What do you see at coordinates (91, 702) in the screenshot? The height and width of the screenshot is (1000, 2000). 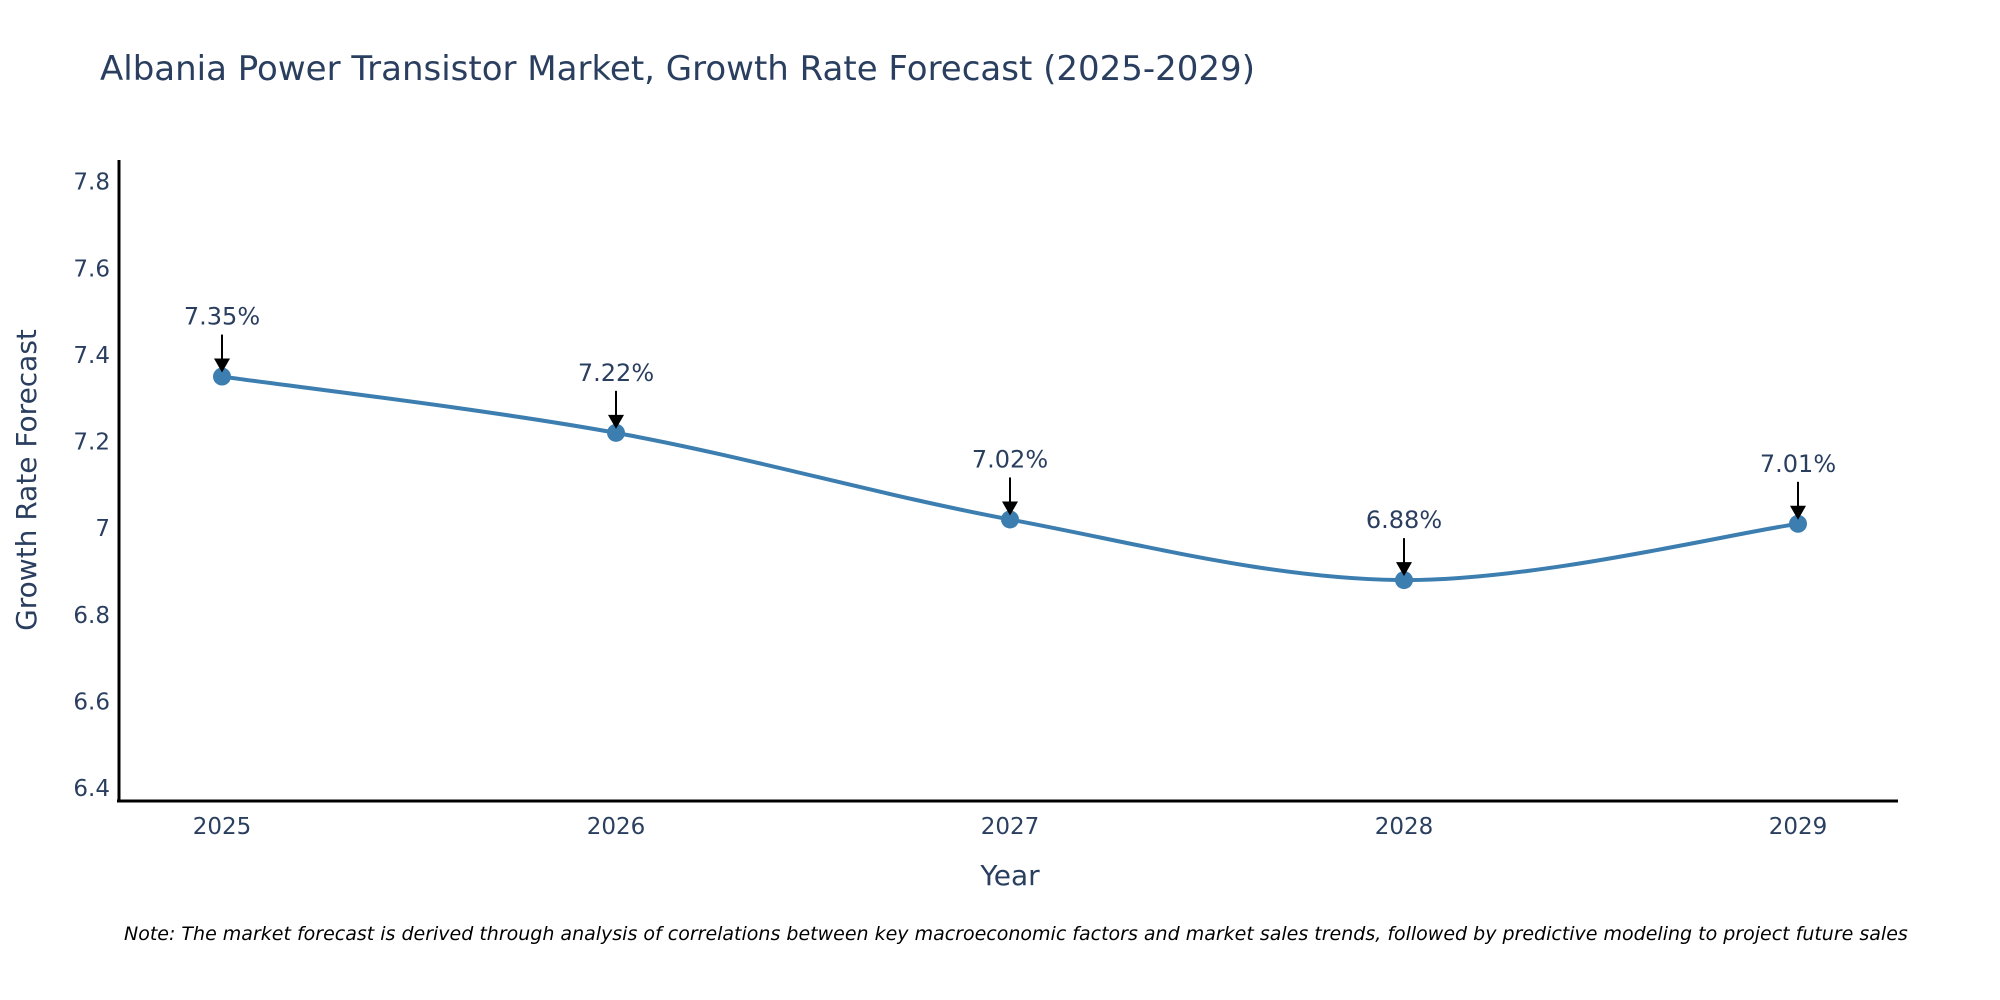 I see `y-tick-label: 6.6` at bounding box center [91, 702].